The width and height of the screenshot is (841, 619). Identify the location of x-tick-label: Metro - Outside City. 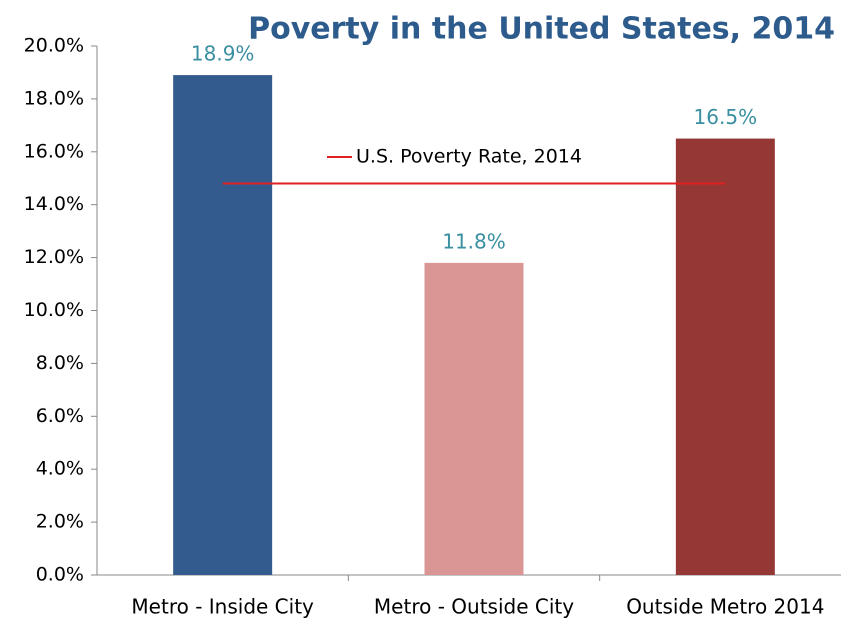
(474, 607).